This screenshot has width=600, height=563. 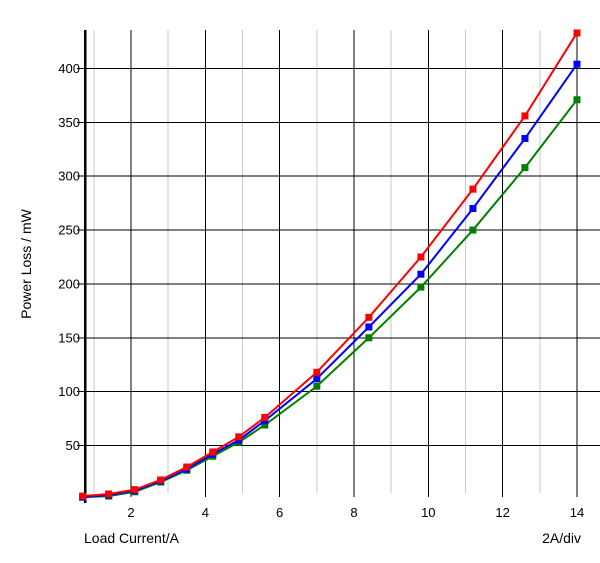 What do you see at coordinates (73, 445) in the screenshot?
I see `y-tick-label: 50` at bounding box center [73, 445].